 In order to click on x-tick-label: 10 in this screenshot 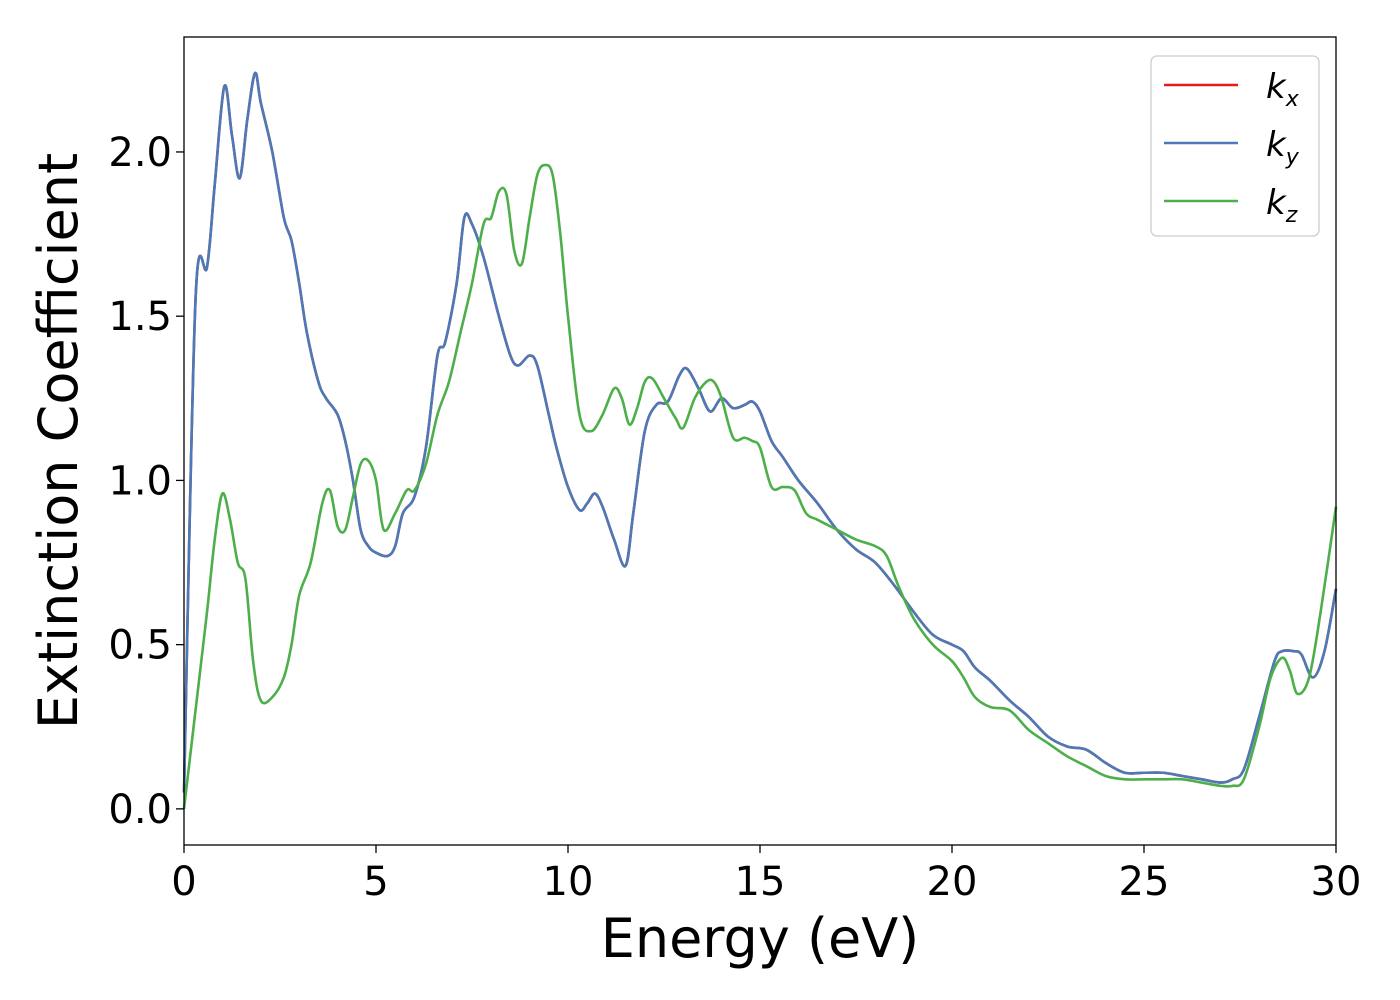, I will do `click(568, 882)`.